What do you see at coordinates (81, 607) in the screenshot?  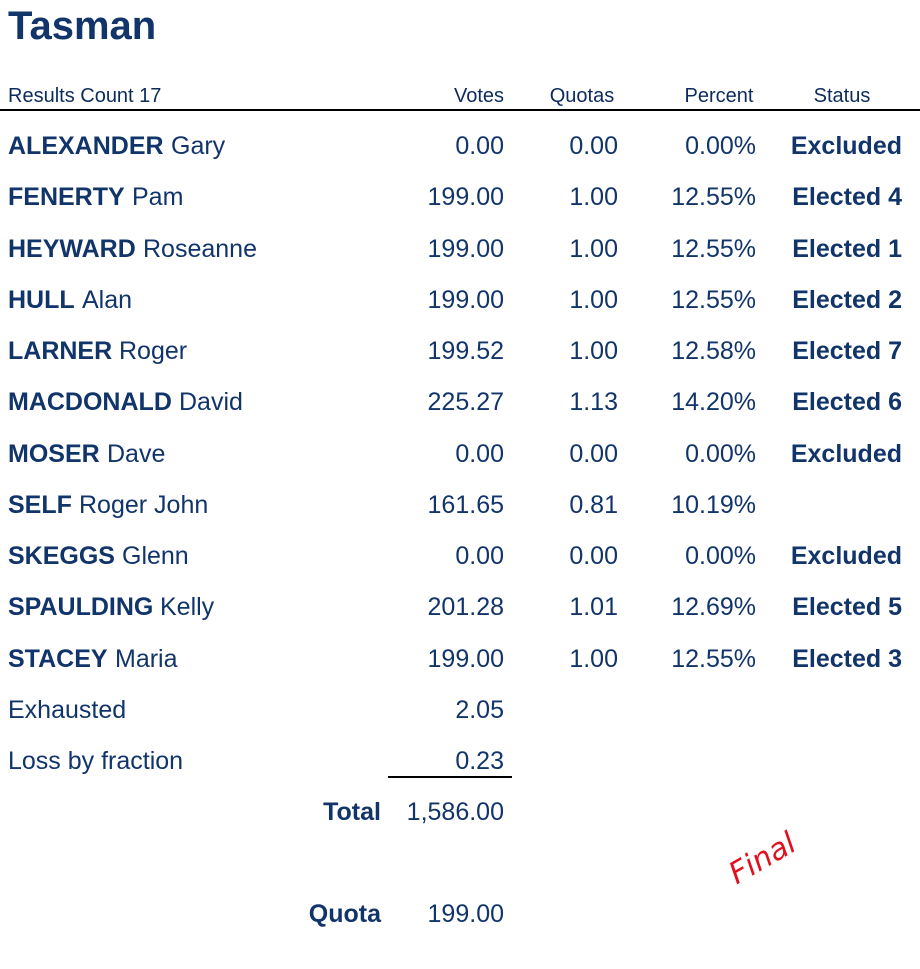 I see `surname: SPAULDING` at bounding box center [81, 607].